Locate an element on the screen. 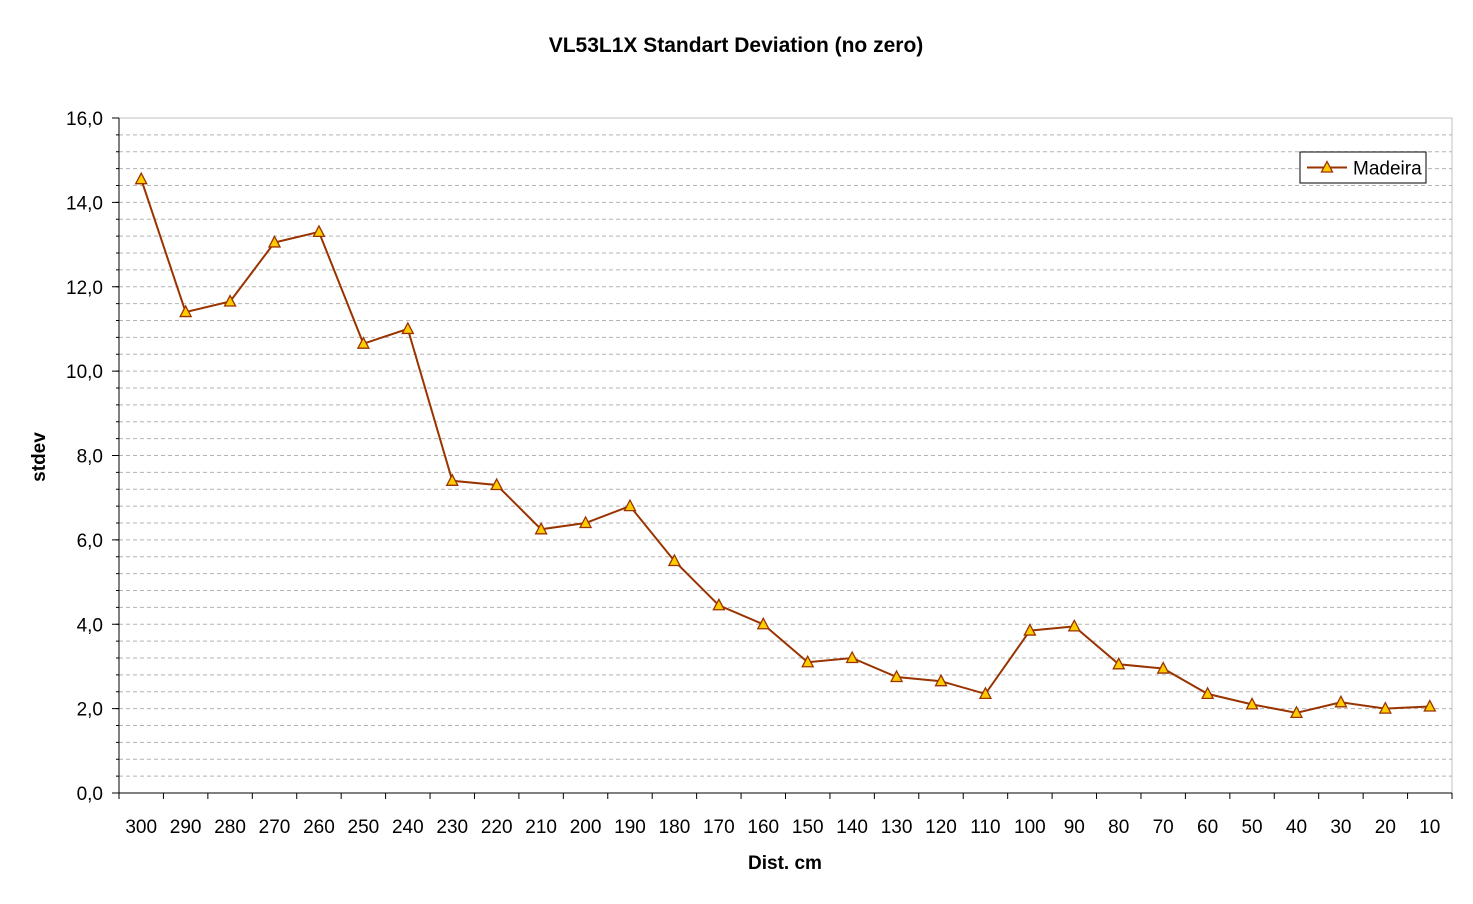 This screenshot has width=1473, height=904. x-tick-label: 260 is located at coordinates (319, 827).